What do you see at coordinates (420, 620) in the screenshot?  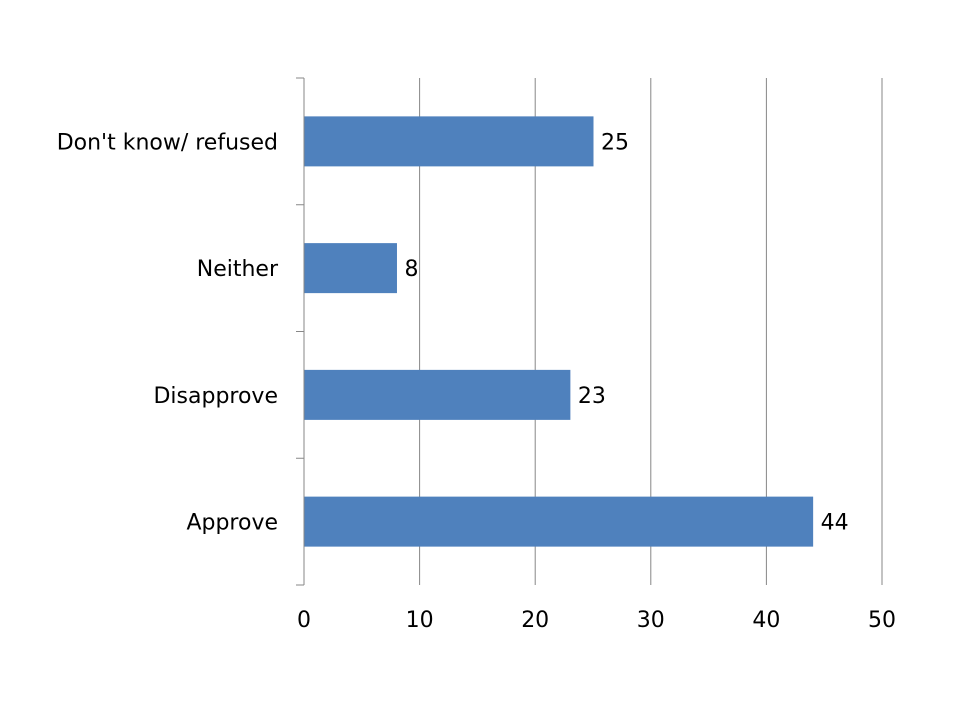 I see `x-tick-label: 10` at bounding box center [420, 620].